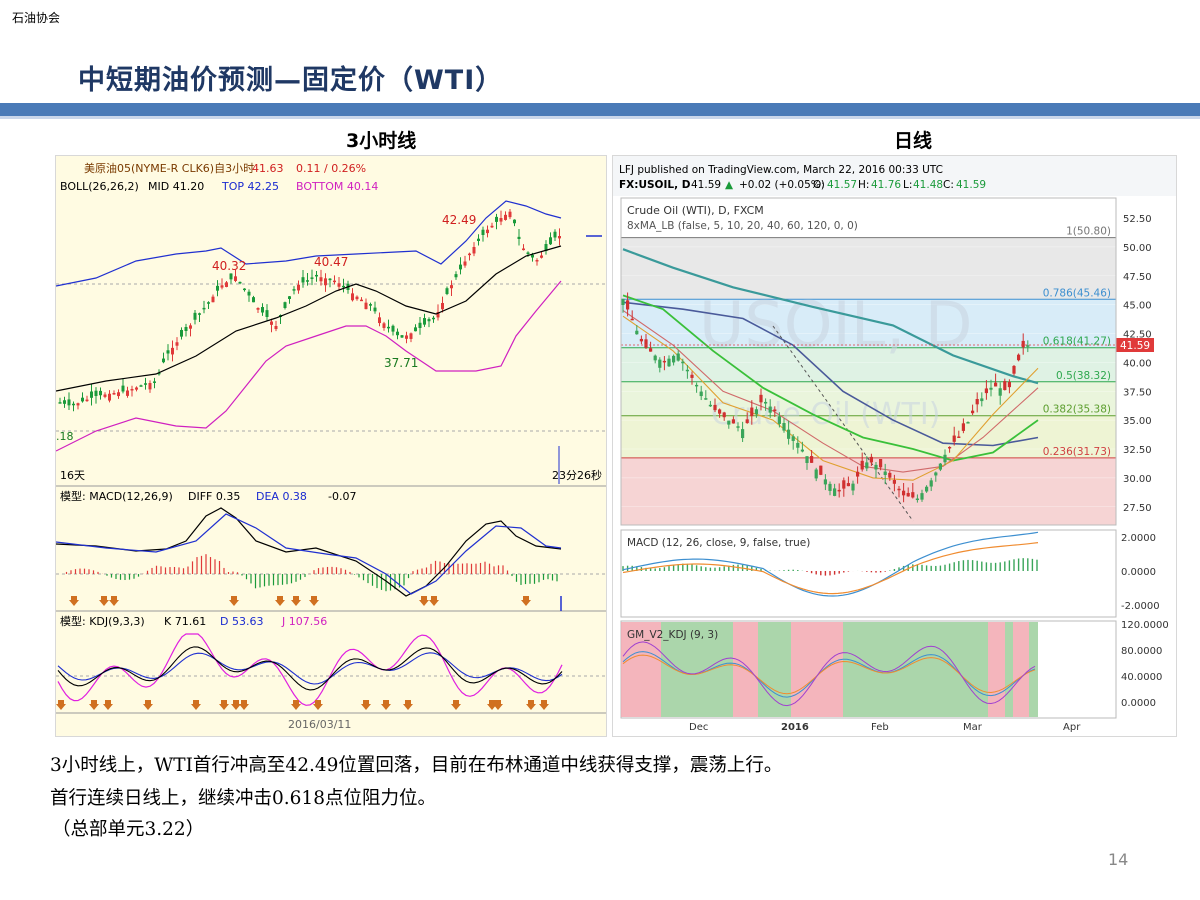 This screenshot has width=1200, height=900. I want to click on macd-tick: 0.0000, so click(1138, 572).